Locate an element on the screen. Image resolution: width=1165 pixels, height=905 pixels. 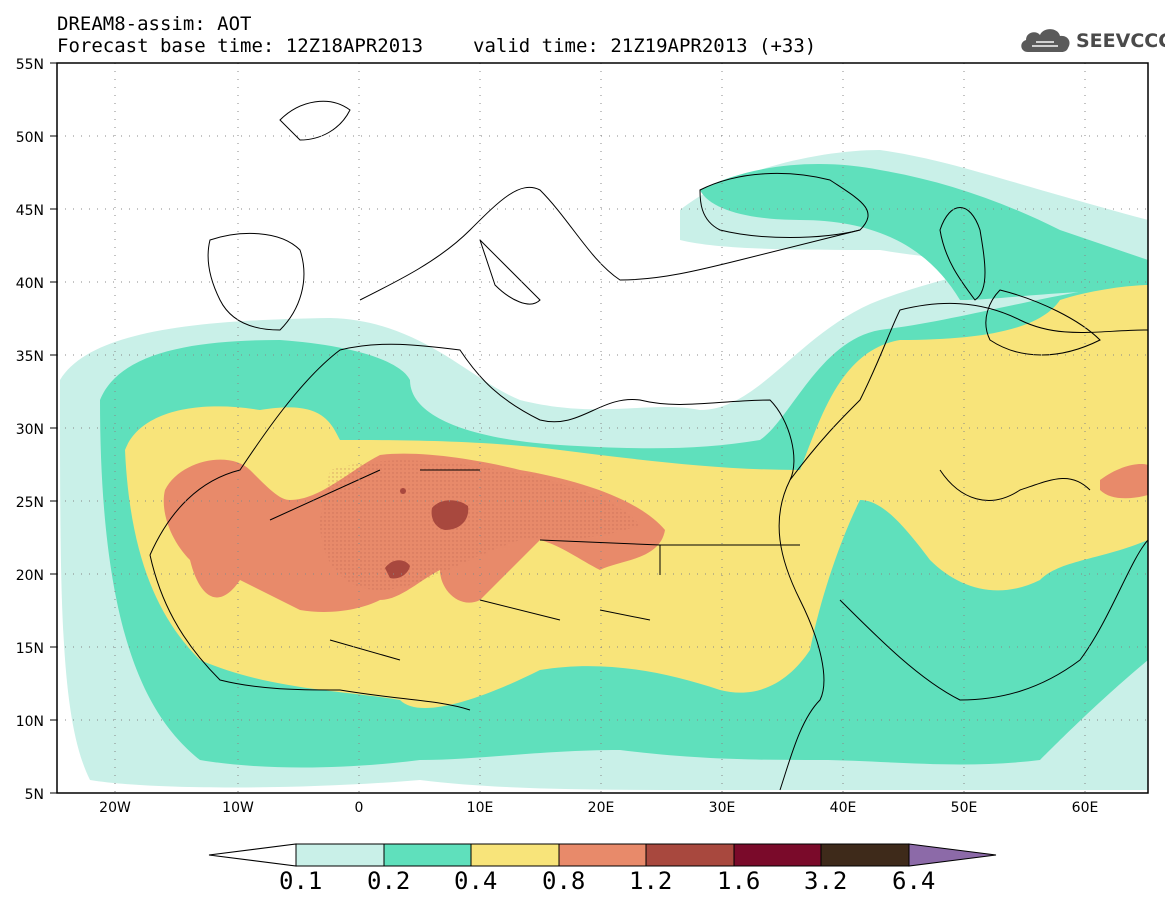
aot-band-0.2-black-sea is located at coordinates (924, 232).